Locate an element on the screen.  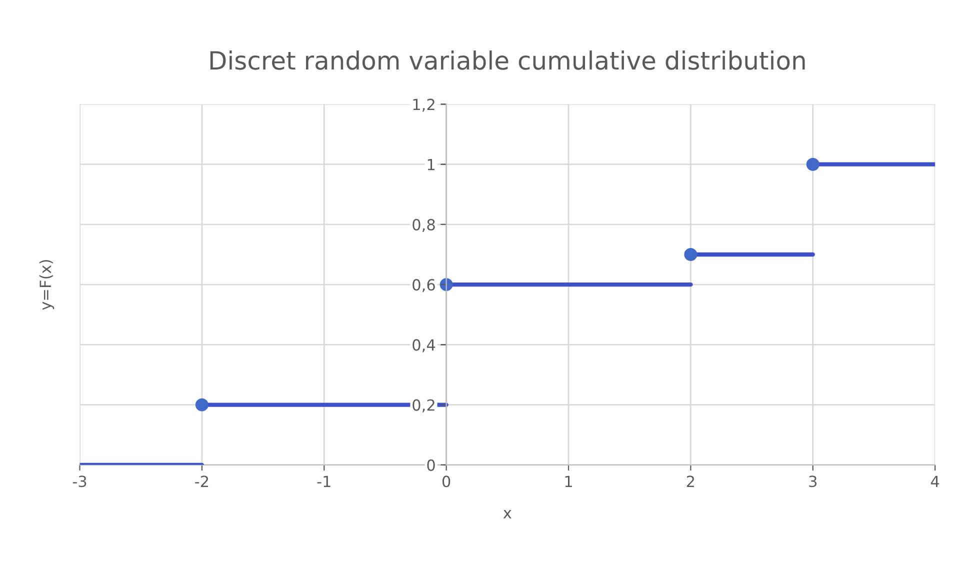
x-tick-label: 0 is located at coordinates (446, 482).